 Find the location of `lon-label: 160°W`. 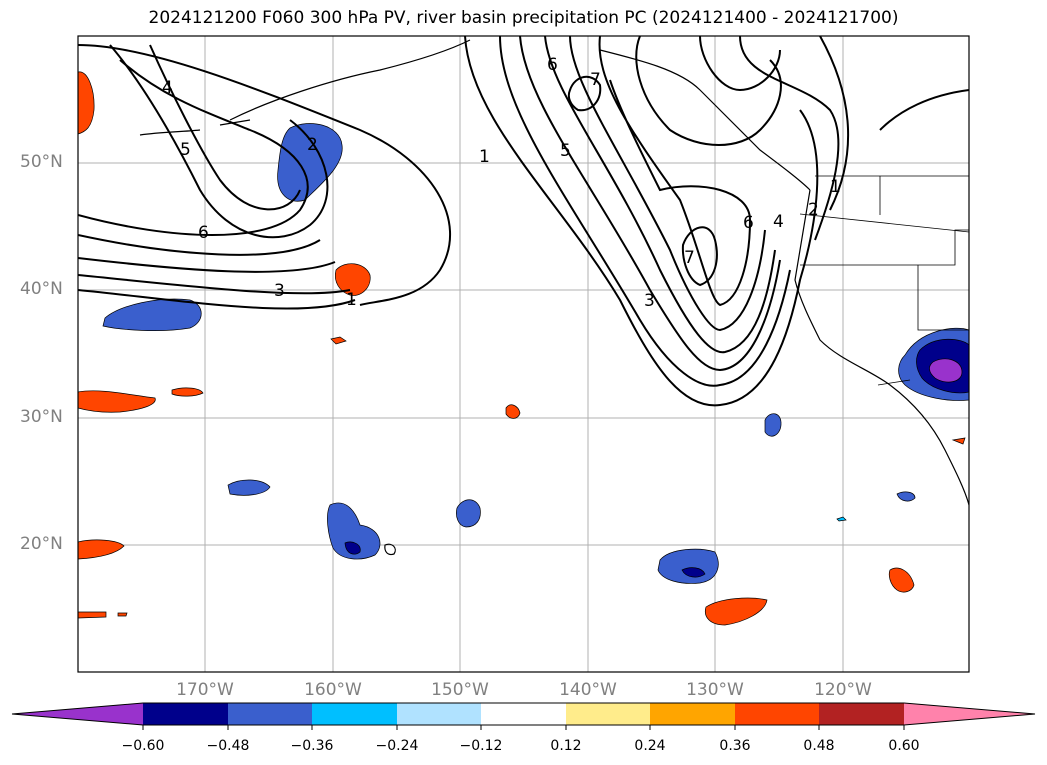

lon-label: 160°W is located at coordinates (333, 690).